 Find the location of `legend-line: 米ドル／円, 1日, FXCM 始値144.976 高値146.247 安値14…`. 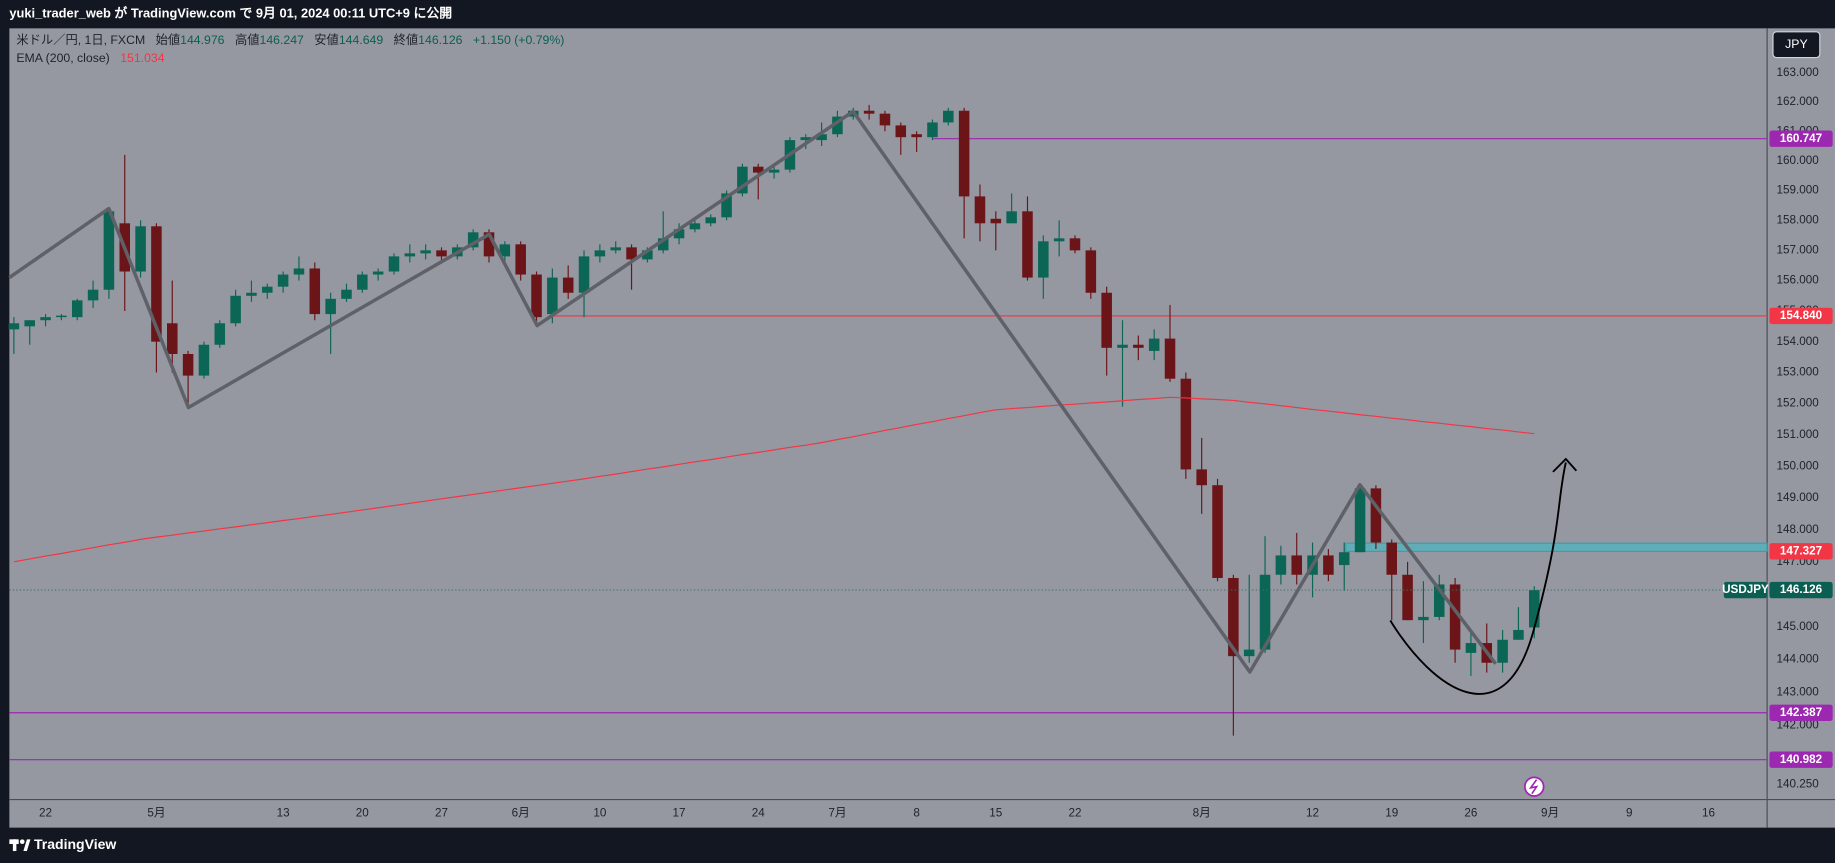

legend-line: 米ドル／円, 1日, FXCM 始値144.976 高値146.247 安値14… is located at coordinates (290, 39).